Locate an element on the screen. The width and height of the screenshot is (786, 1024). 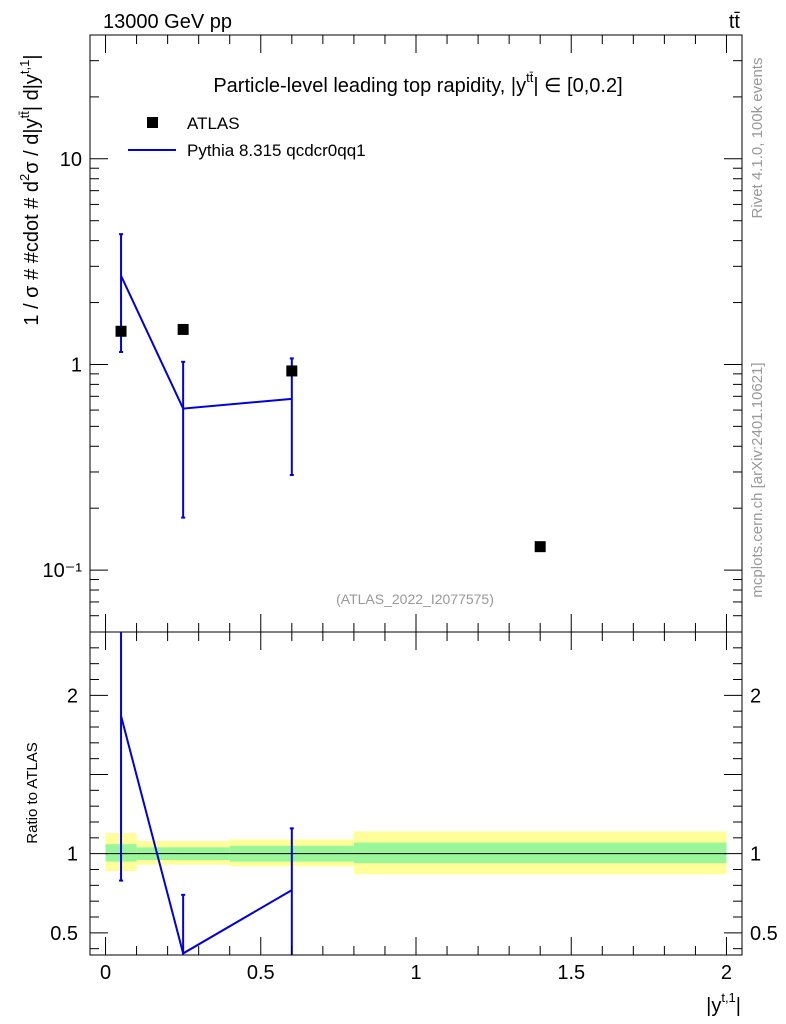
x-axis-label: |yt,1| is located at coordinates (723, 1003).